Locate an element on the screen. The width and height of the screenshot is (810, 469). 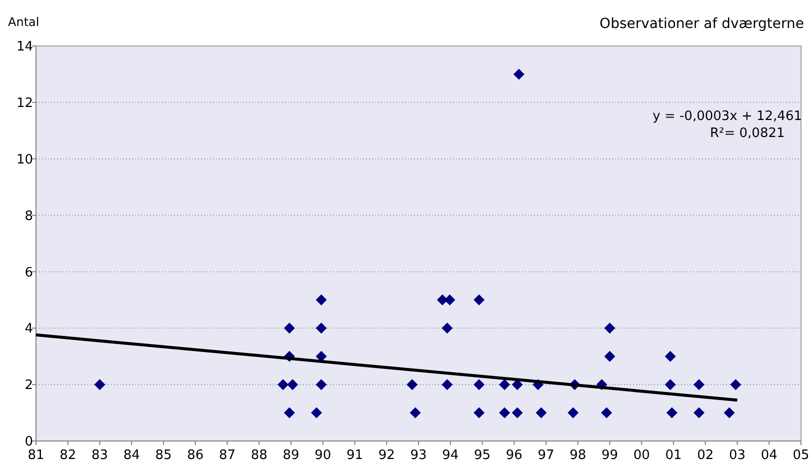
y-tick-label: 10 is located at coordinates (24, 160).